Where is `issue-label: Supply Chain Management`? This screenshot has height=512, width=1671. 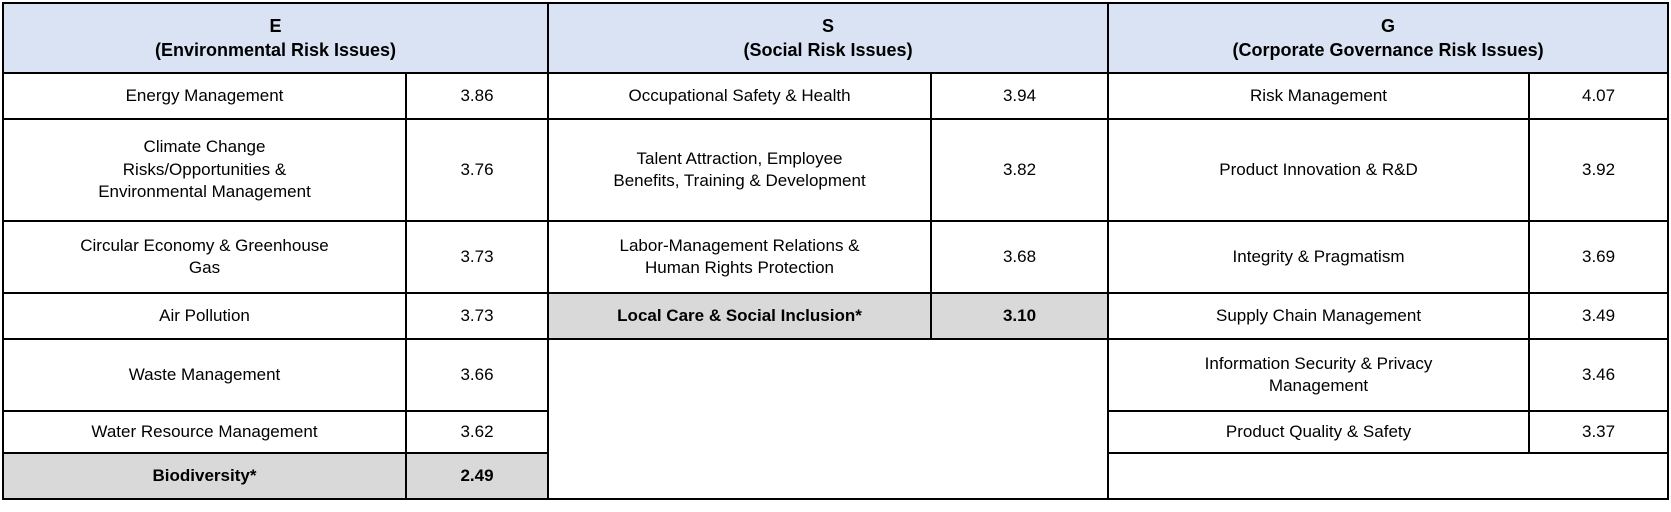 issue-label: Supply Chain Management is located at coordinates (1319, 316).